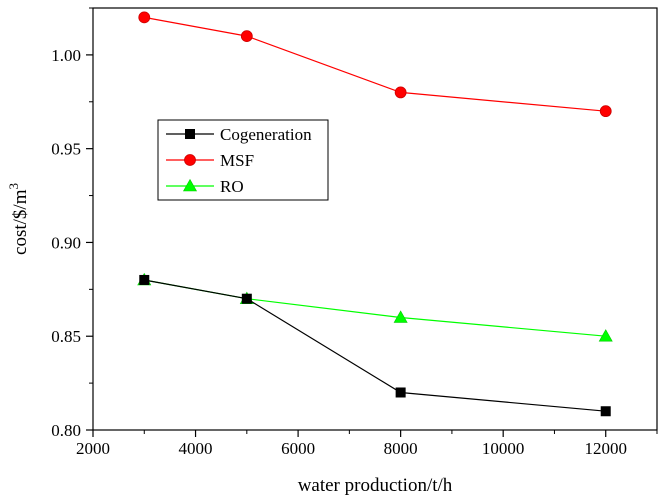  Describe the element at coordinates (66, 430) in the screenshot. I see `y-tick-label: 0.80` at that location.